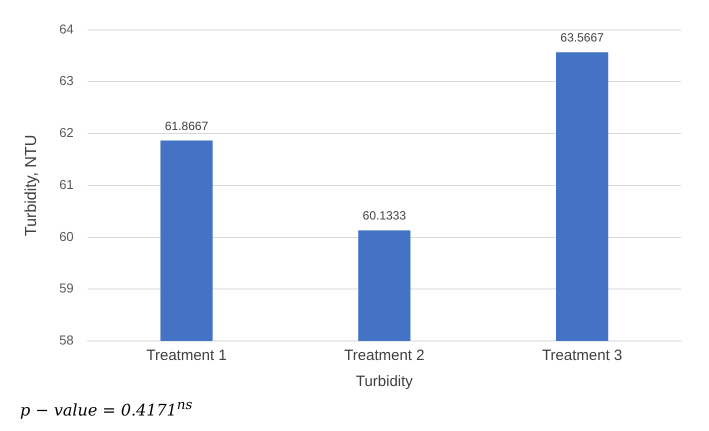 The height and width of the screenshot is (431, 709). I want to click on y-tick-label: 64, so click(66, 28).